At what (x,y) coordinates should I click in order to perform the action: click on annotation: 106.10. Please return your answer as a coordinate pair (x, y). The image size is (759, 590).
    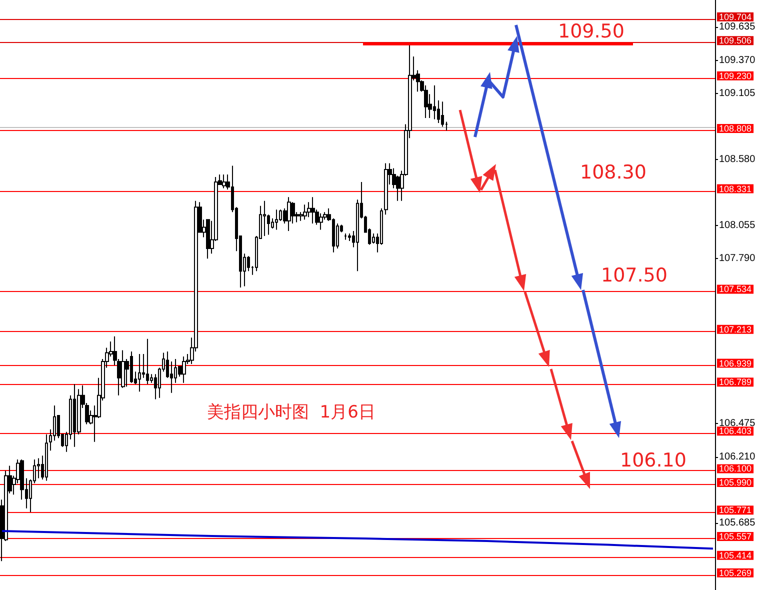
    Looking at the image, I should click on (653, 461).